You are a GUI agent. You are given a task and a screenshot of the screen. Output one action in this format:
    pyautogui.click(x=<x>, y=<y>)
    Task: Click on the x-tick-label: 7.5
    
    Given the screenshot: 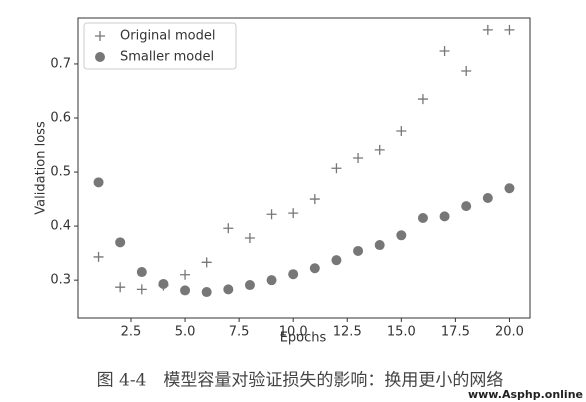 What is the action you would take?
    pyautogui.click(x=239, y=332)
    